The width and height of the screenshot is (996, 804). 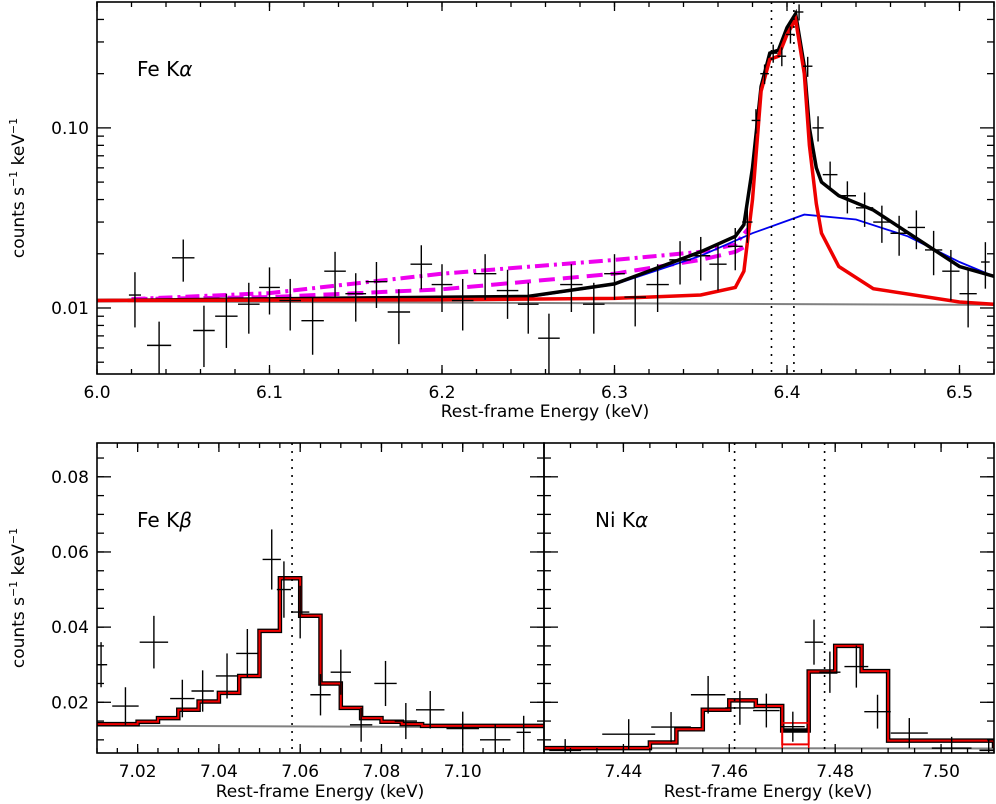 What do you see at coordinates (621, 520) in the screenshot?
I see `ni-kalpha-label: Ni Kα` at bounding box center [621, 520].